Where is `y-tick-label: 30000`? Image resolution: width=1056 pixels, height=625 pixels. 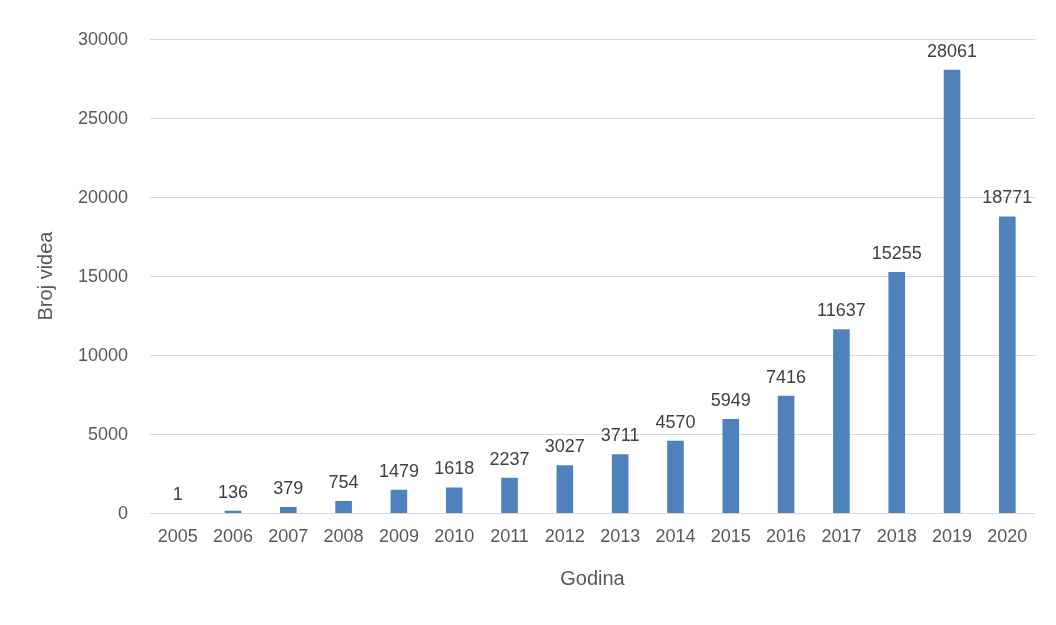 y-tick-label: 30000 is located at coordinates (102, 39).